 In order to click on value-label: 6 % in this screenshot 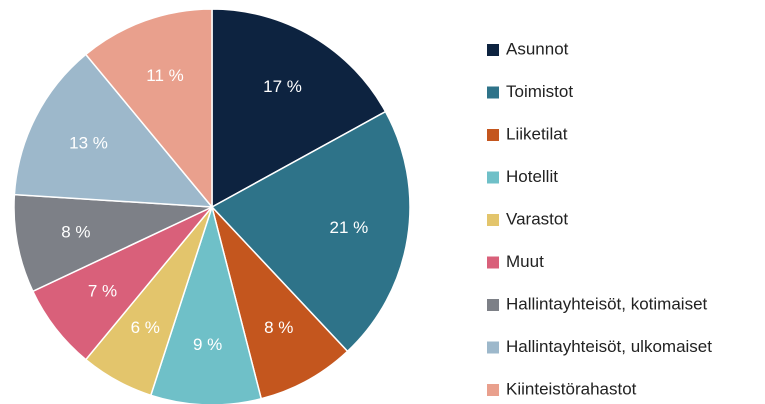, I will do `click(145, 327)`.